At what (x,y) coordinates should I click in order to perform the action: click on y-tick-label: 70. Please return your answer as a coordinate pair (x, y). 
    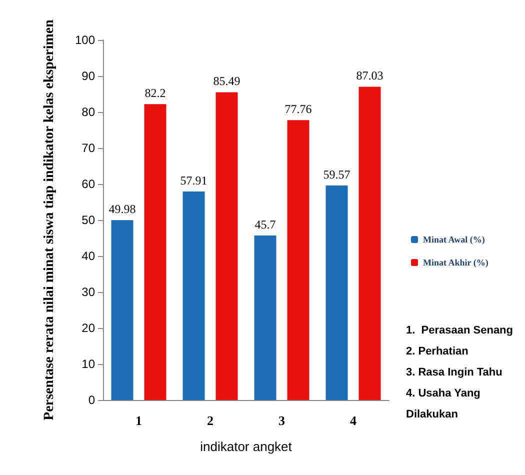
    Looking at the image, I should click on (89, 148).